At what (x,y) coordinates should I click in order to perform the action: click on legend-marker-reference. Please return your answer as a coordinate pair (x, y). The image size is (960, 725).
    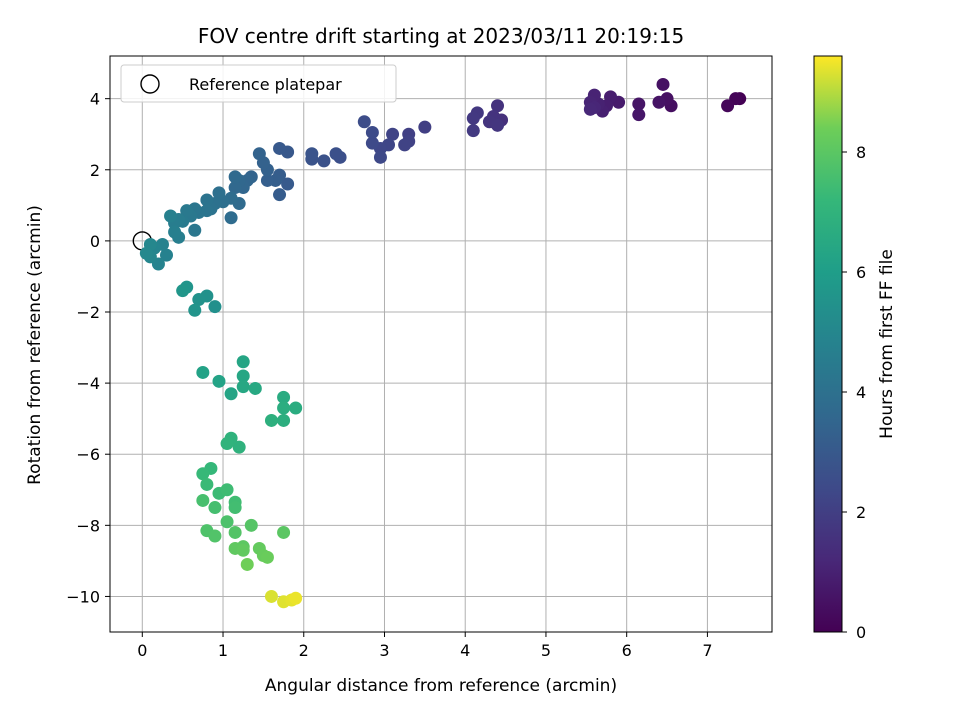
    Looking at the image, I should click on (150, 84).